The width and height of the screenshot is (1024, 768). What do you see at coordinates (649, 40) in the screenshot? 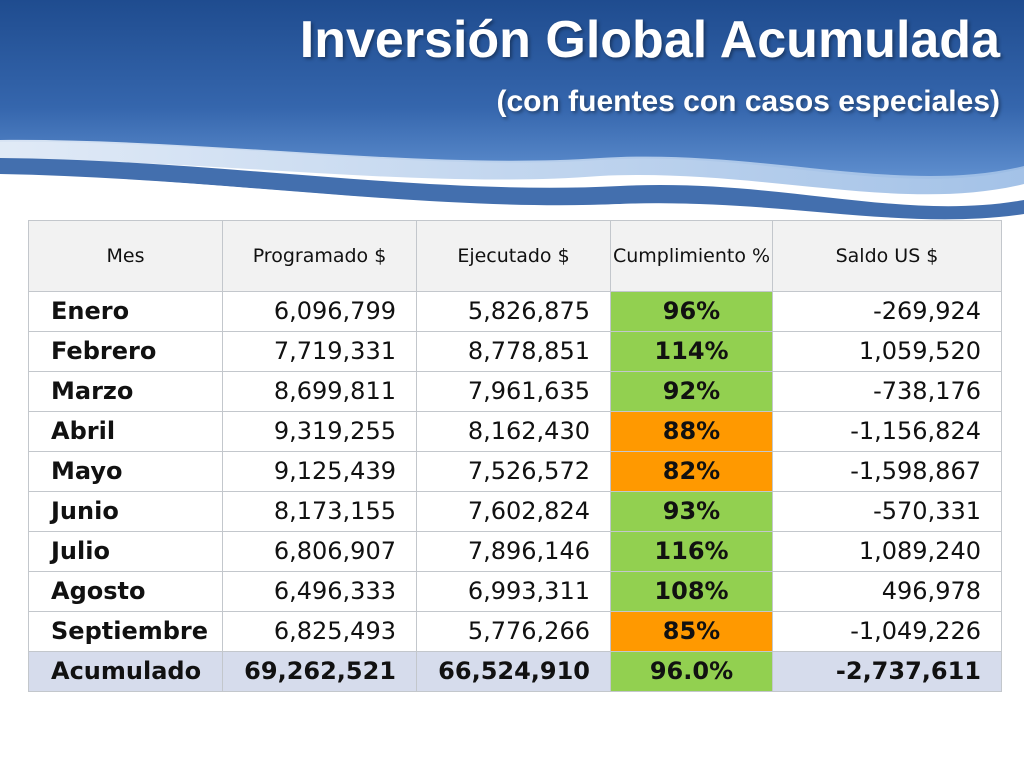
I see `page-title: Inversión Global Acumulada` at bounding box center [649, 40].